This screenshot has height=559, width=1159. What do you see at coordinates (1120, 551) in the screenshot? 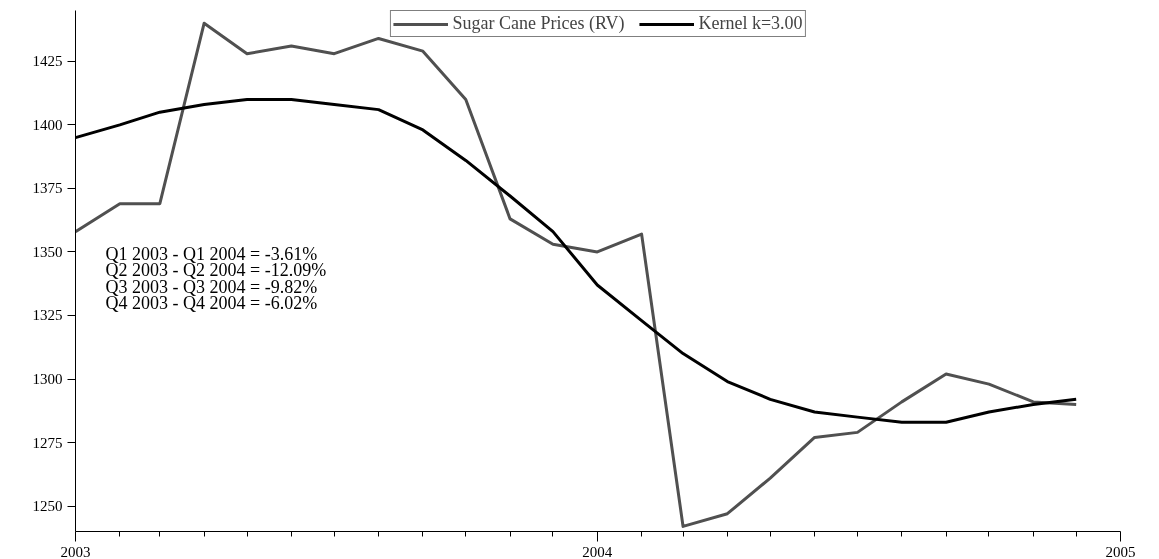
I see `x-tick-label: 2005` at bounding box center [1120, 551].